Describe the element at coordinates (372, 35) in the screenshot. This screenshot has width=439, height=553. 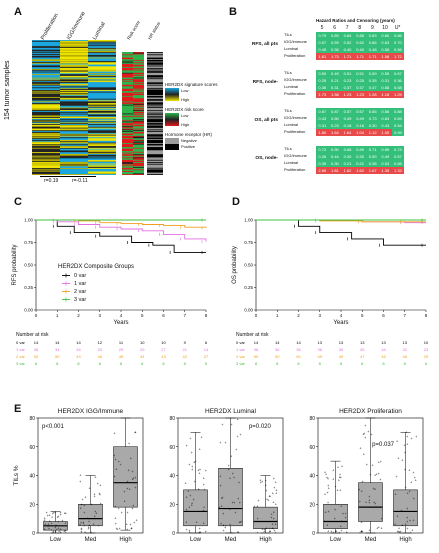
I see `hr-cell: 0.83` at that location.